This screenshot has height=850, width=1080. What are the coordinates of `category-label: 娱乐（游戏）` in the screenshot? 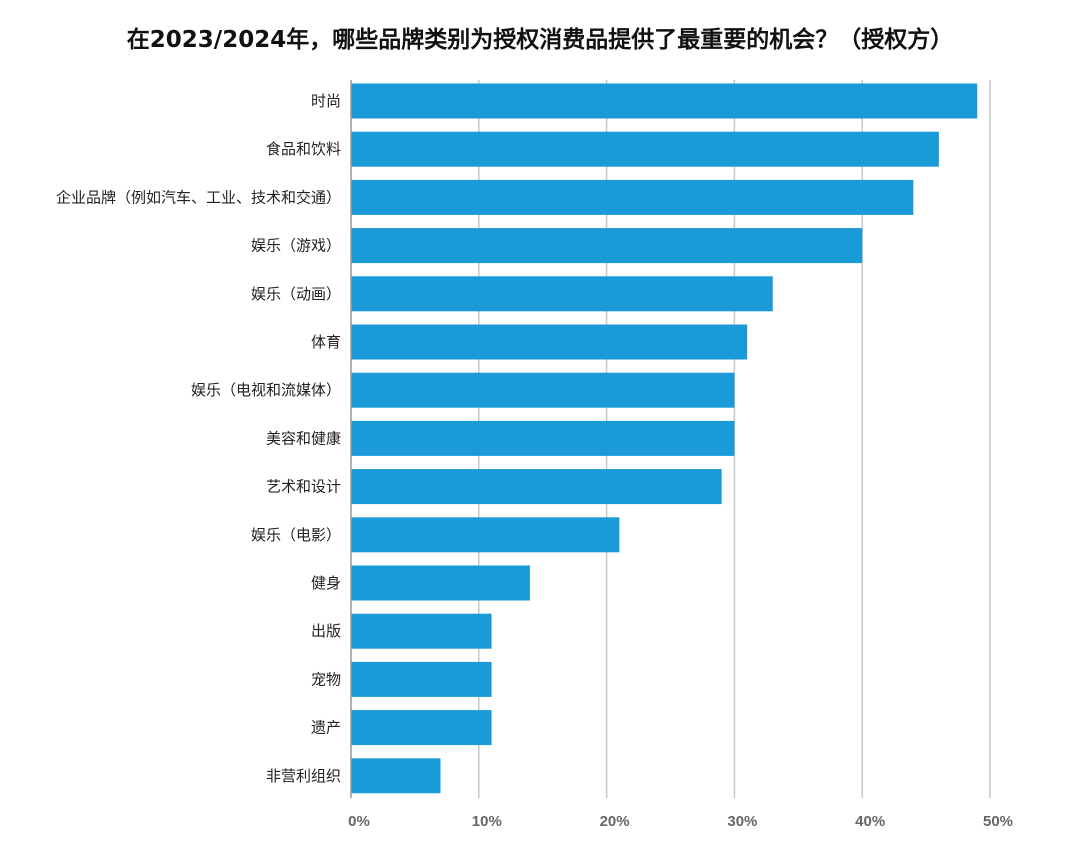 It's located at (296, 246).